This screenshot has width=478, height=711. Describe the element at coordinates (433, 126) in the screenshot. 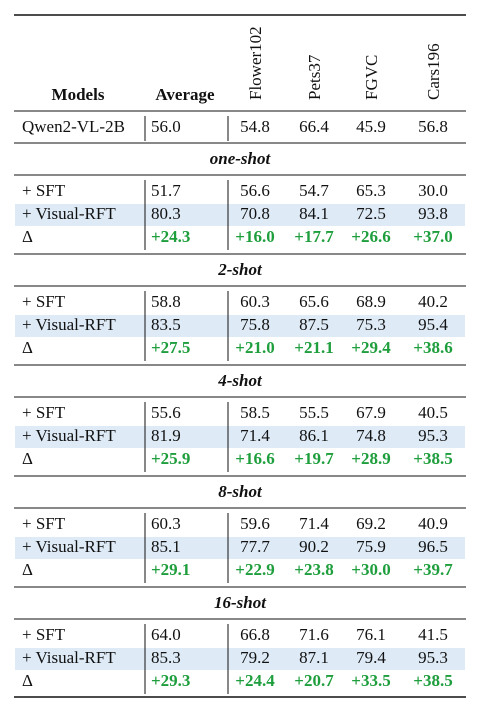

I see `cell: 56.8` at that location.